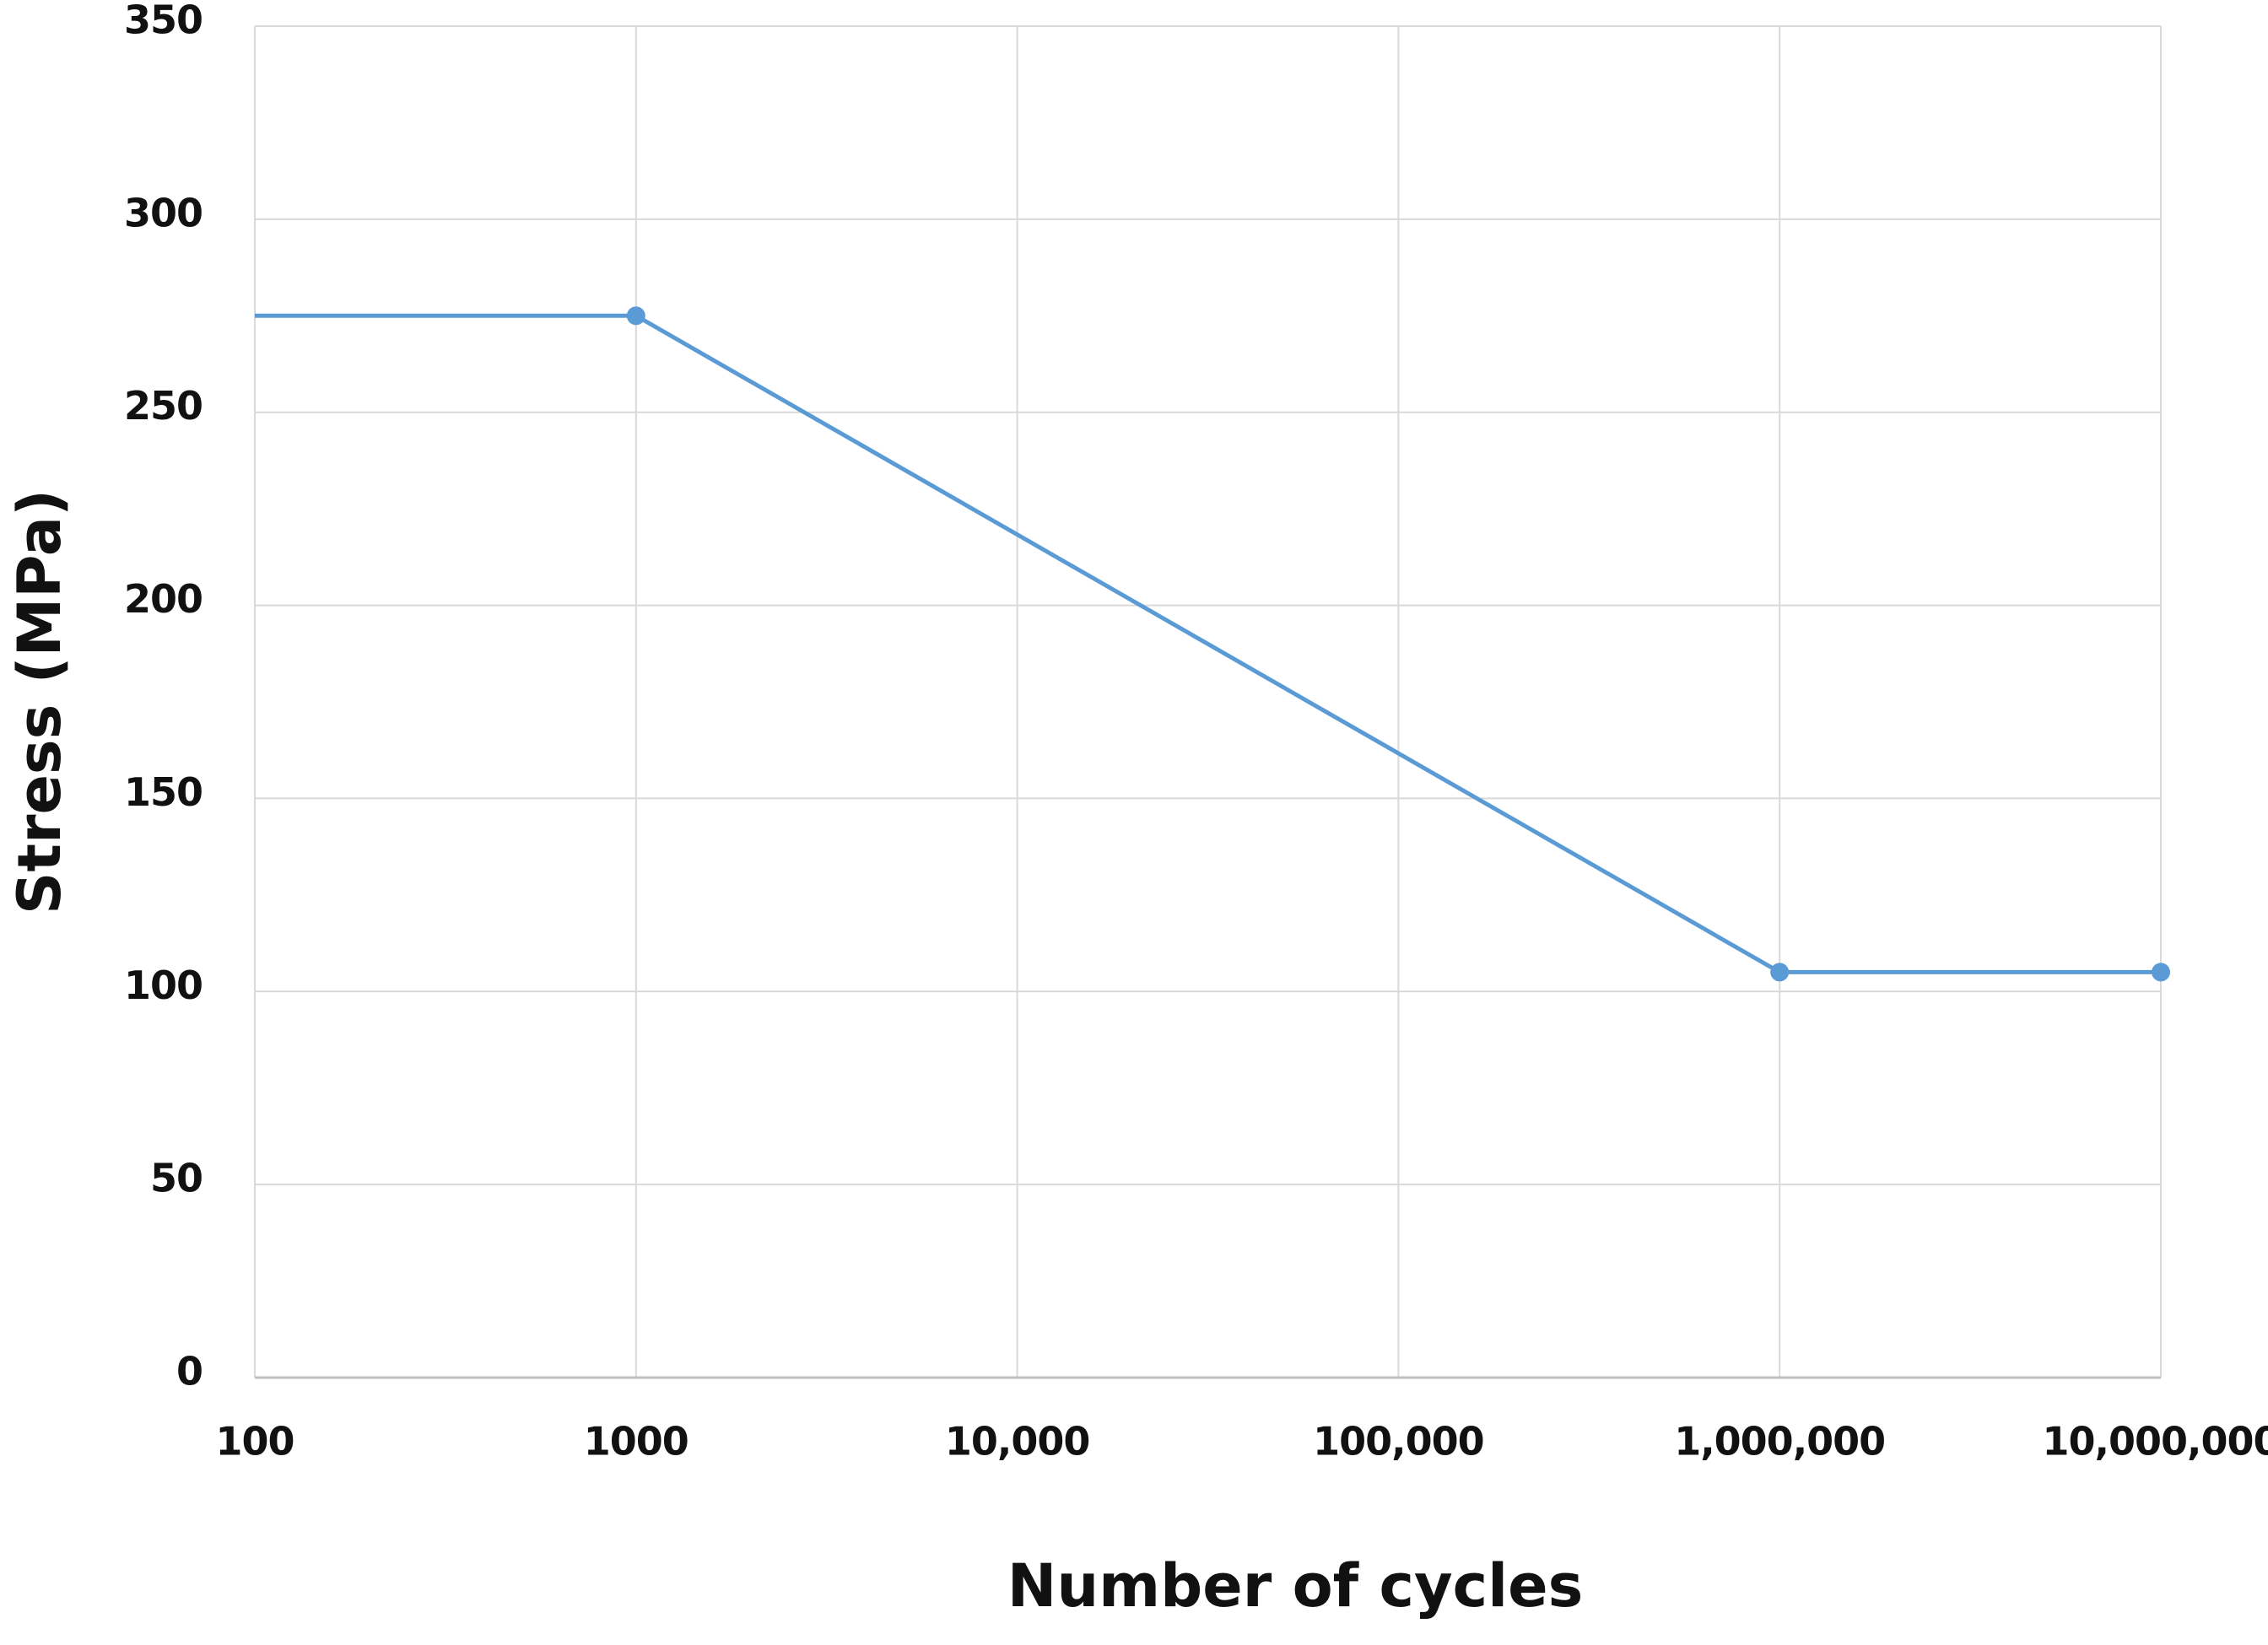 This screenshot has width=2268, height=1645. Describe the element at coordinates (163, 985) in the screenshot. I see `y-tick-label: 100` at that location.